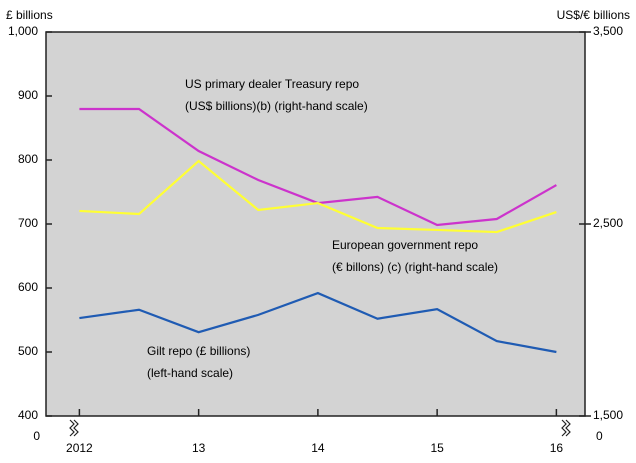 This screenshot has height=463, width=636. What do you see at coordinates (608, 31) in the screenshot?
I see `y2-tick-label: 3,500` at bounding box center [608, 31].